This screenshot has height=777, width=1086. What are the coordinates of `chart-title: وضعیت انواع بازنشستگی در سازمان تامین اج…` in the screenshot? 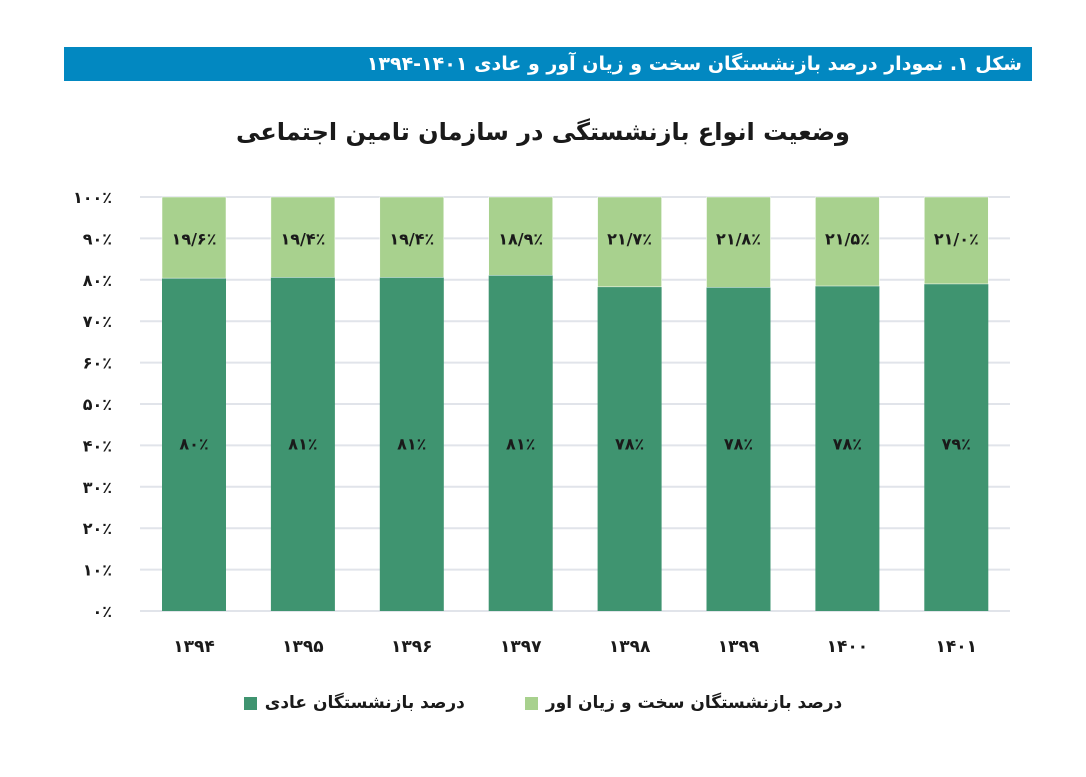 It's located at (543, 132).